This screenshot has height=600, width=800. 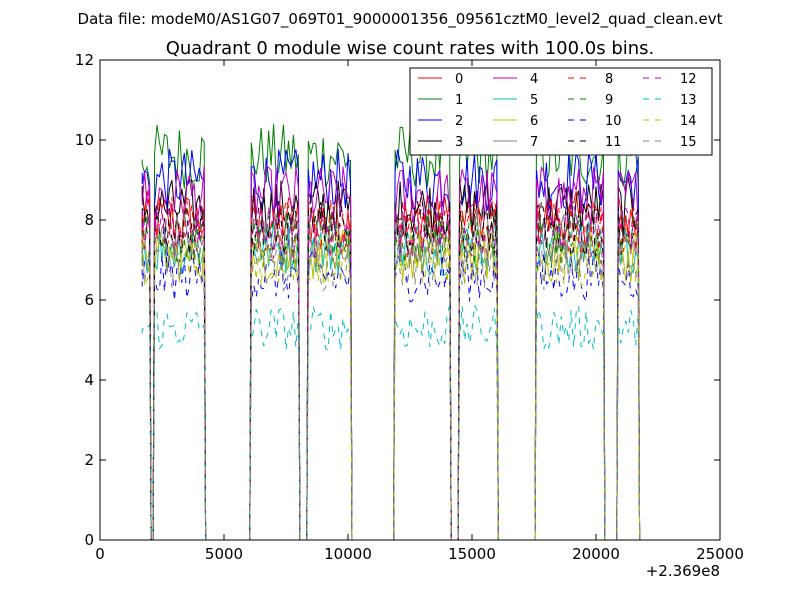 What do you see at coordinates (459, 79) in the screenshot?
I see `legend-label-0: 0` at bounding box center [459, 79].